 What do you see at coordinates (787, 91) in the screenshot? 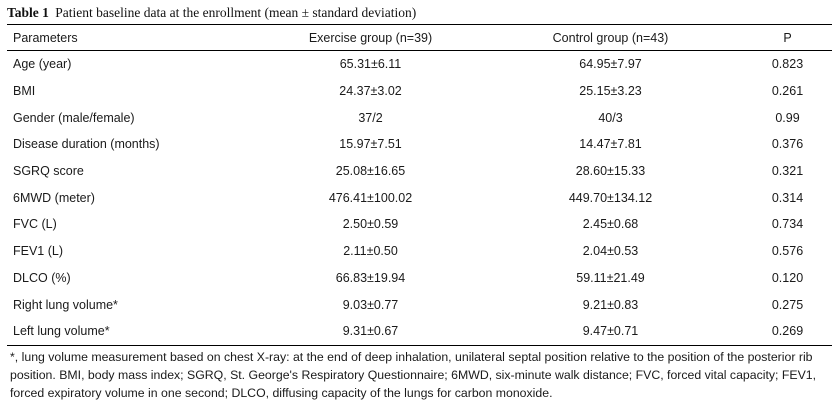
I see `cell-p-value: 0.261` at bounding box center [787, 91].